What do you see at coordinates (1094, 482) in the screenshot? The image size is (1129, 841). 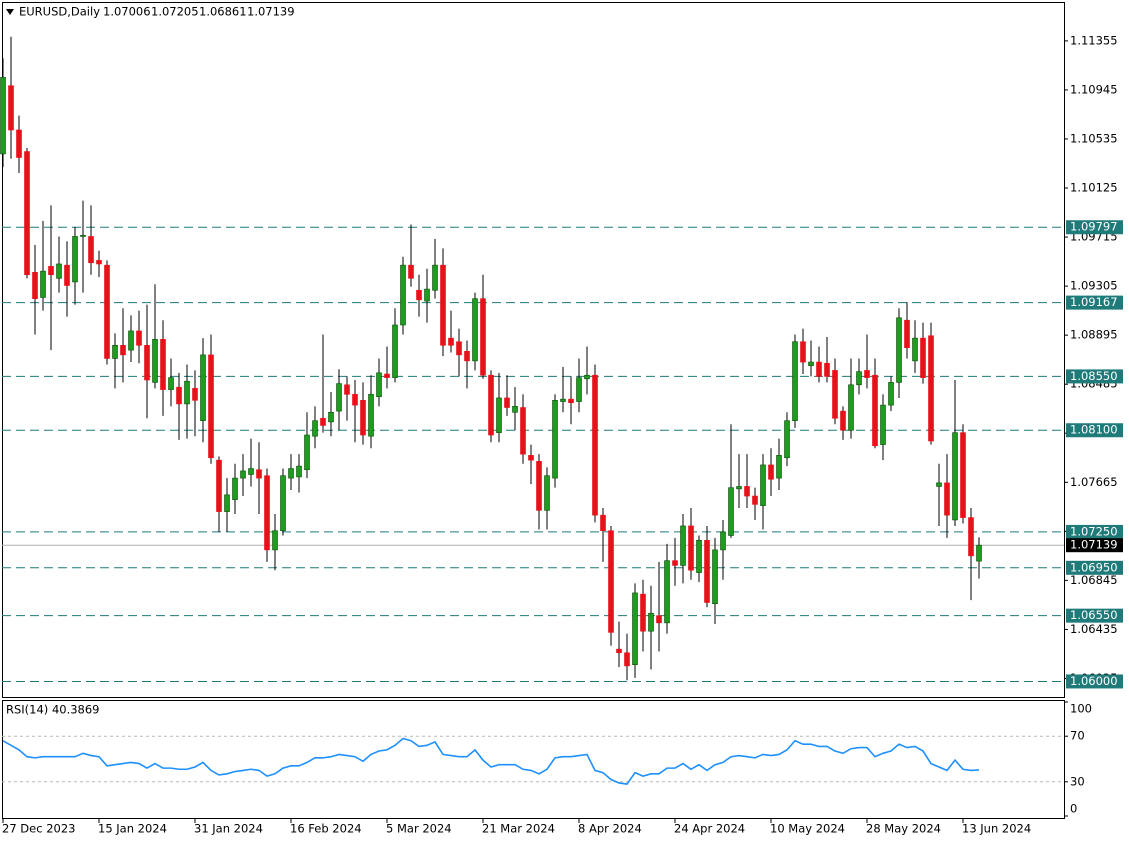 I see `y-tick-label: 1.07665` at bounding box center [1094, 482].